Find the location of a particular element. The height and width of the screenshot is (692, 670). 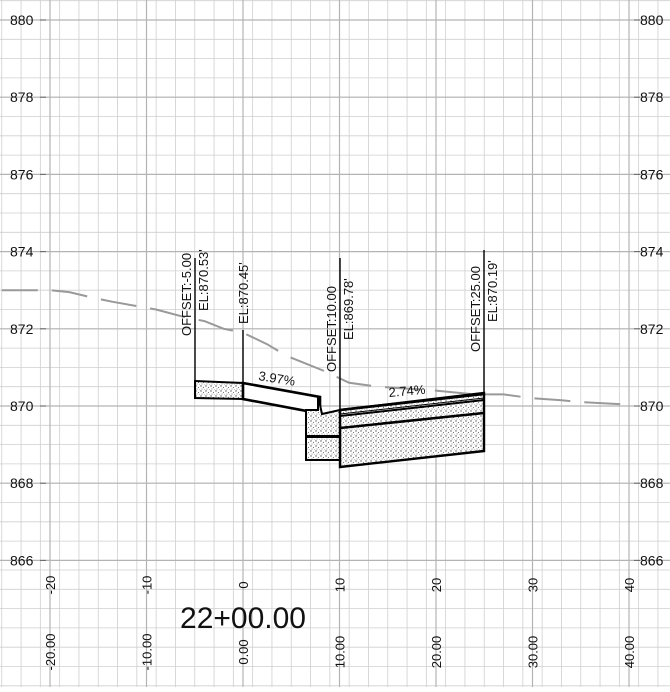

offset-labels-bottom: -20.00 -10.00 0.00 10.00 20.00 30.00 40.00 is located at coordinates (340, 652).